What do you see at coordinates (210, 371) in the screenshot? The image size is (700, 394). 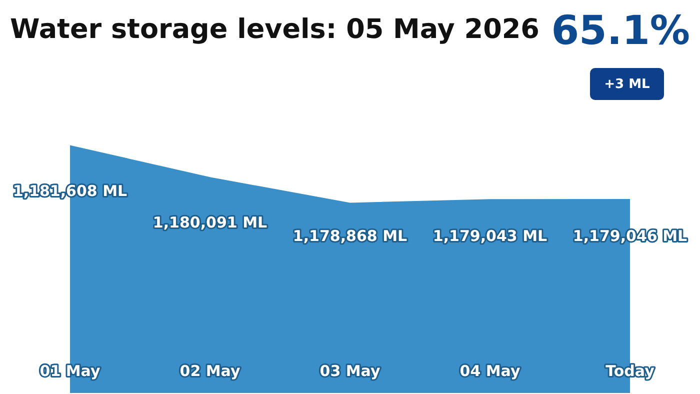 I see `x-tick-label: 02 May` at bounding box center [210, 371].